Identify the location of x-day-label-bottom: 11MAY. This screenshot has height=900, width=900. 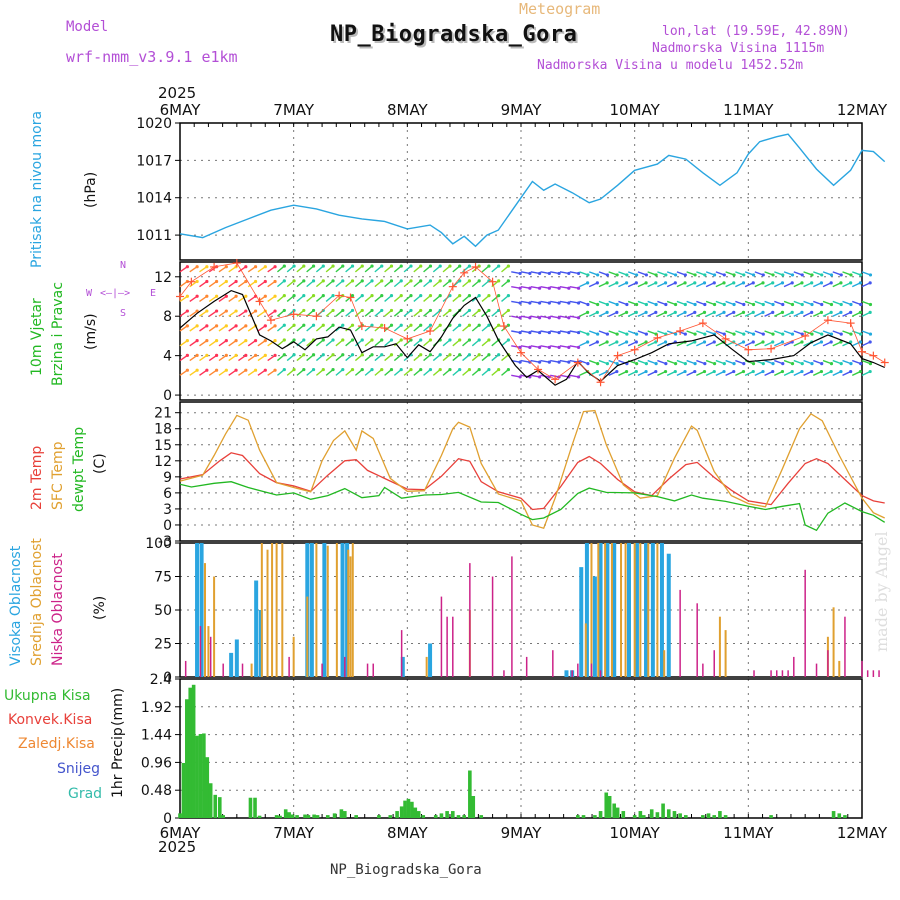
(748, 833).